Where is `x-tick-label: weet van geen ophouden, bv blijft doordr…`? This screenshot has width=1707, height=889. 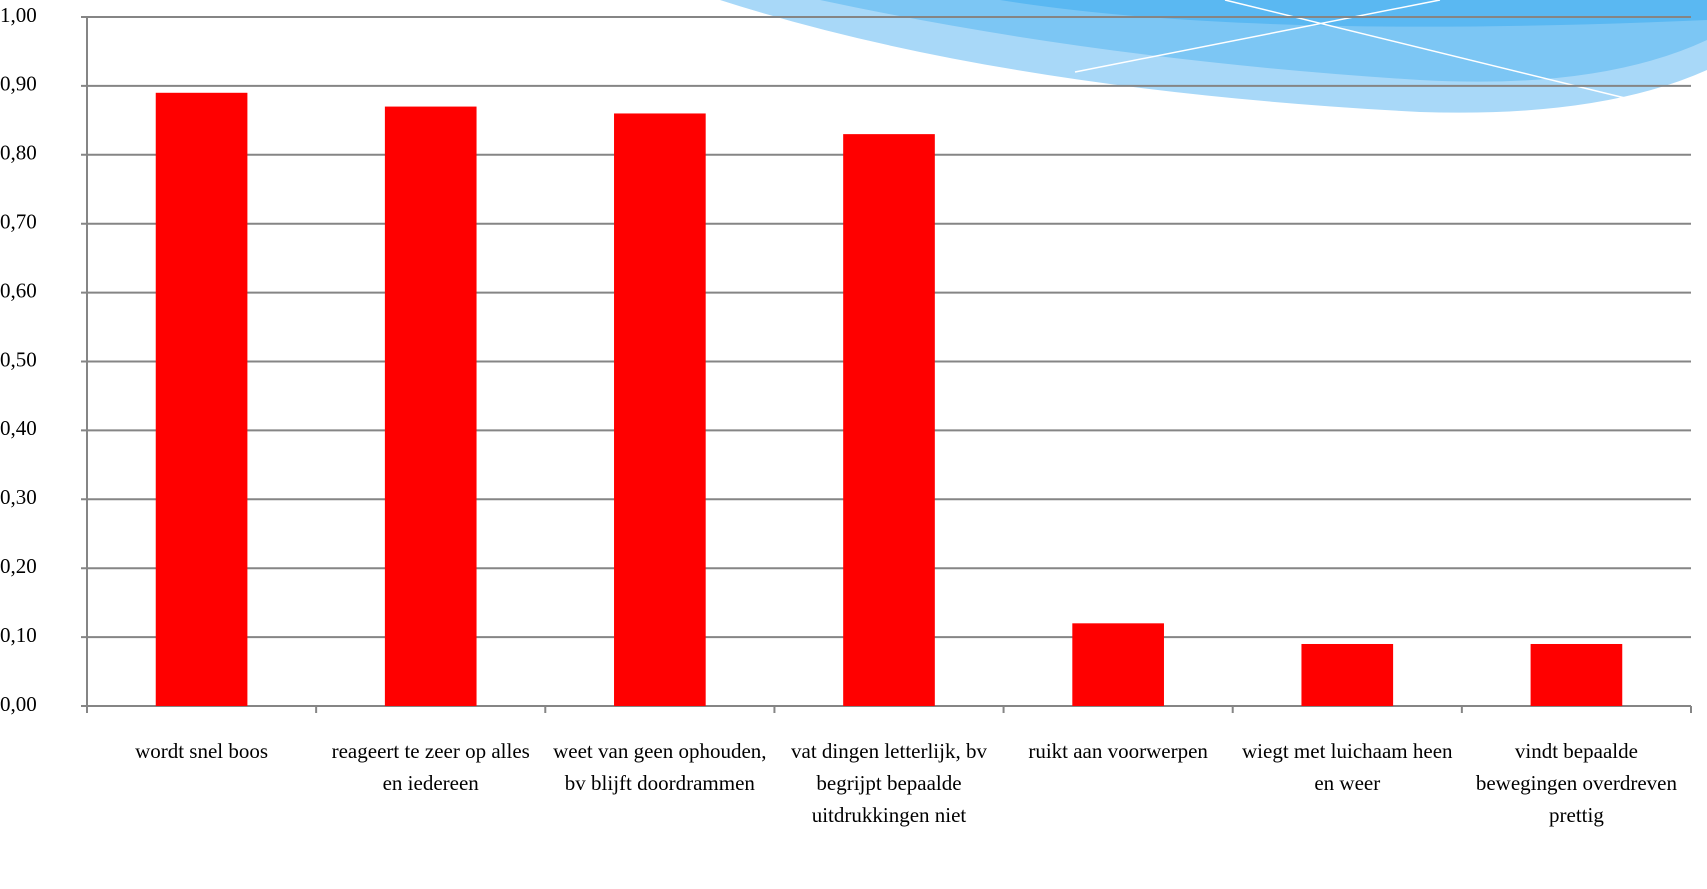 x-tick-label: weet van geen ophouden, bv blijft doordr… is located at coordinates (660, 767).